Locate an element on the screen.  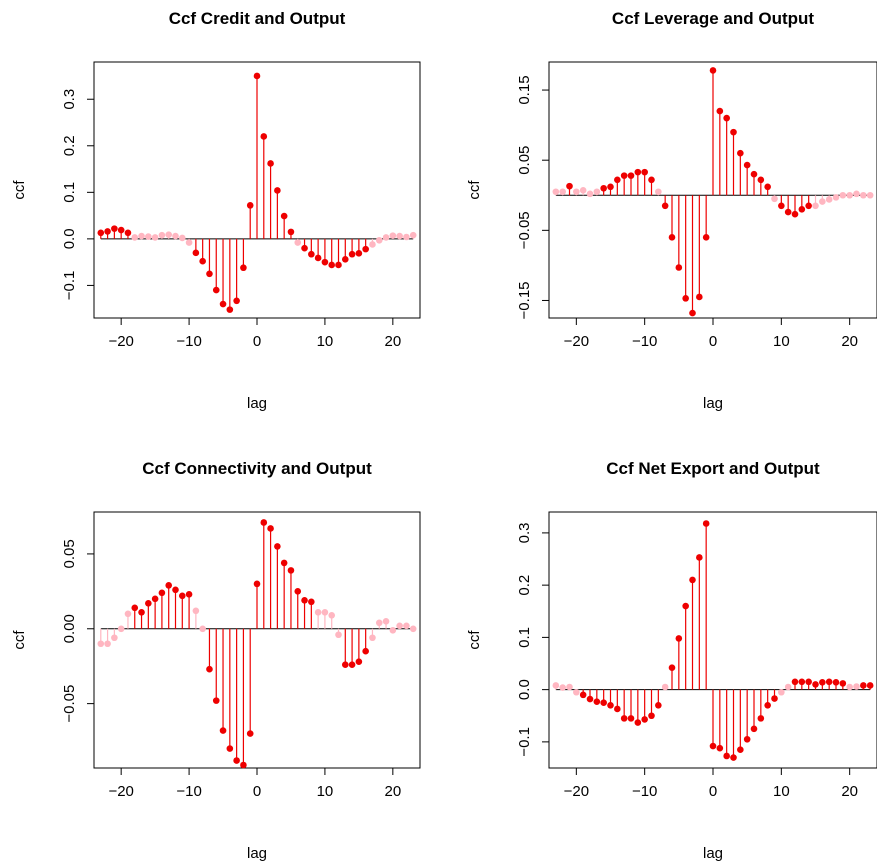
y-tick-label: 0.2 is located at coordinates (524, 585).